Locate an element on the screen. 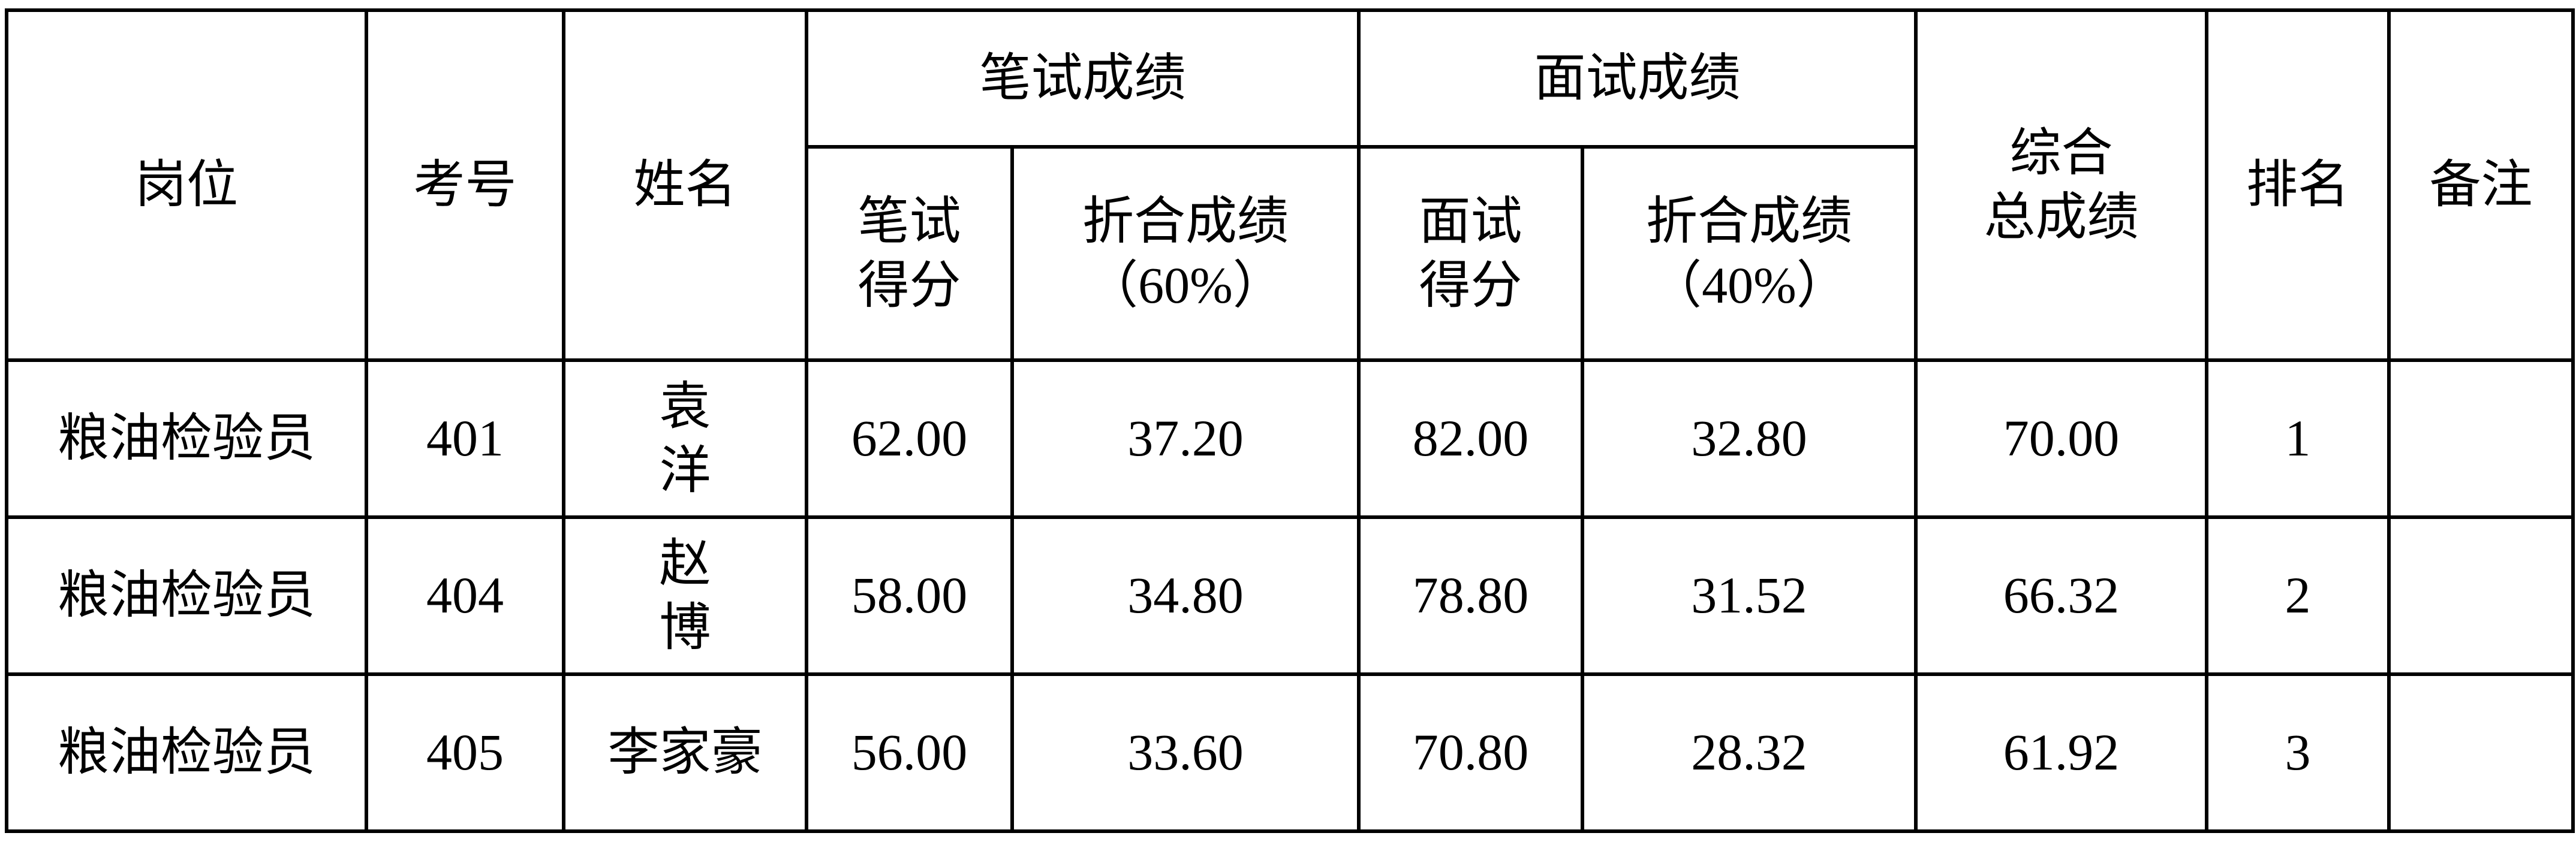 Image resolution: width=2576 pixels, height=857 pixels. cell-written-weighted: 33.60 is located at coordinates (1185, 752).